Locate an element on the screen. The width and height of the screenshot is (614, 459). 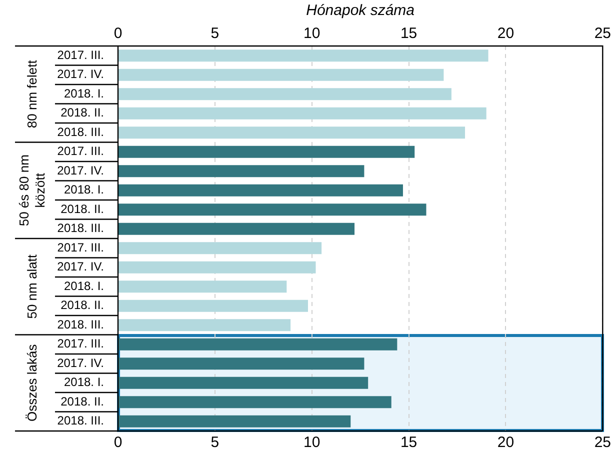
x2-tick-label: 0 is located at coordinates (118, 443).